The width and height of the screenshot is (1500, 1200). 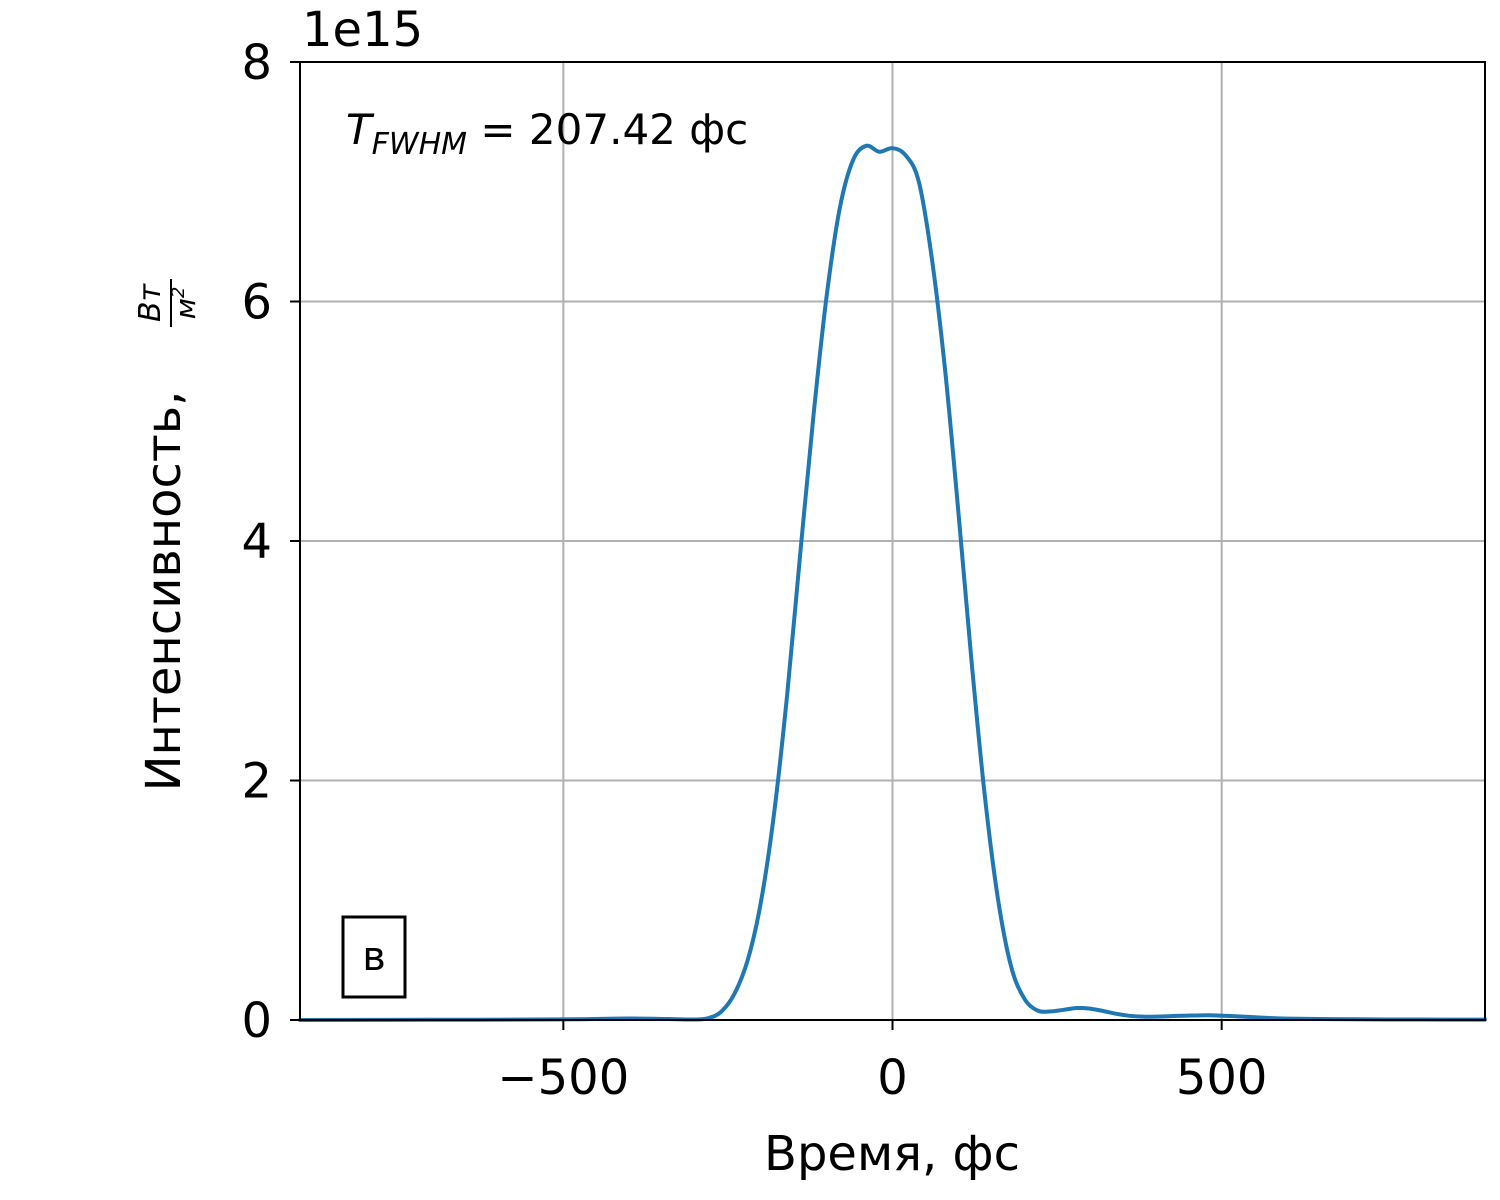 I want to click on x-axis-title: Время, фс, so click(x=892, y=1154).